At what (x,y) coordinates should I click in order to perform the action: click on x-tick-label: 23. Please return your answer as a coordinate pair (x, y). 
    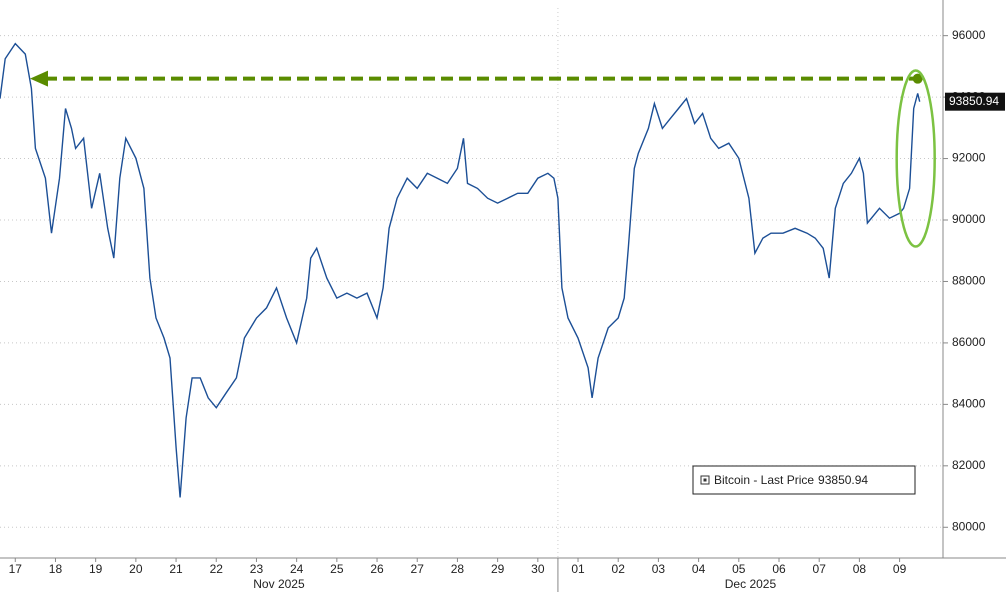
    Looking at the image, I should click on (257, 569).